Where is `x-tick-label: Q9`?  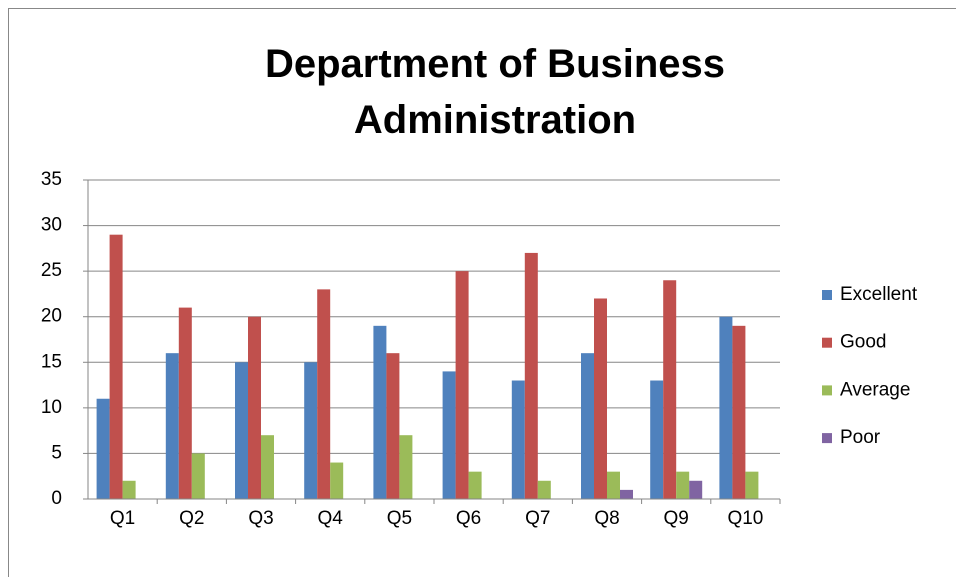 x-tick-label: Q9 is located at coordinates (676, 518).